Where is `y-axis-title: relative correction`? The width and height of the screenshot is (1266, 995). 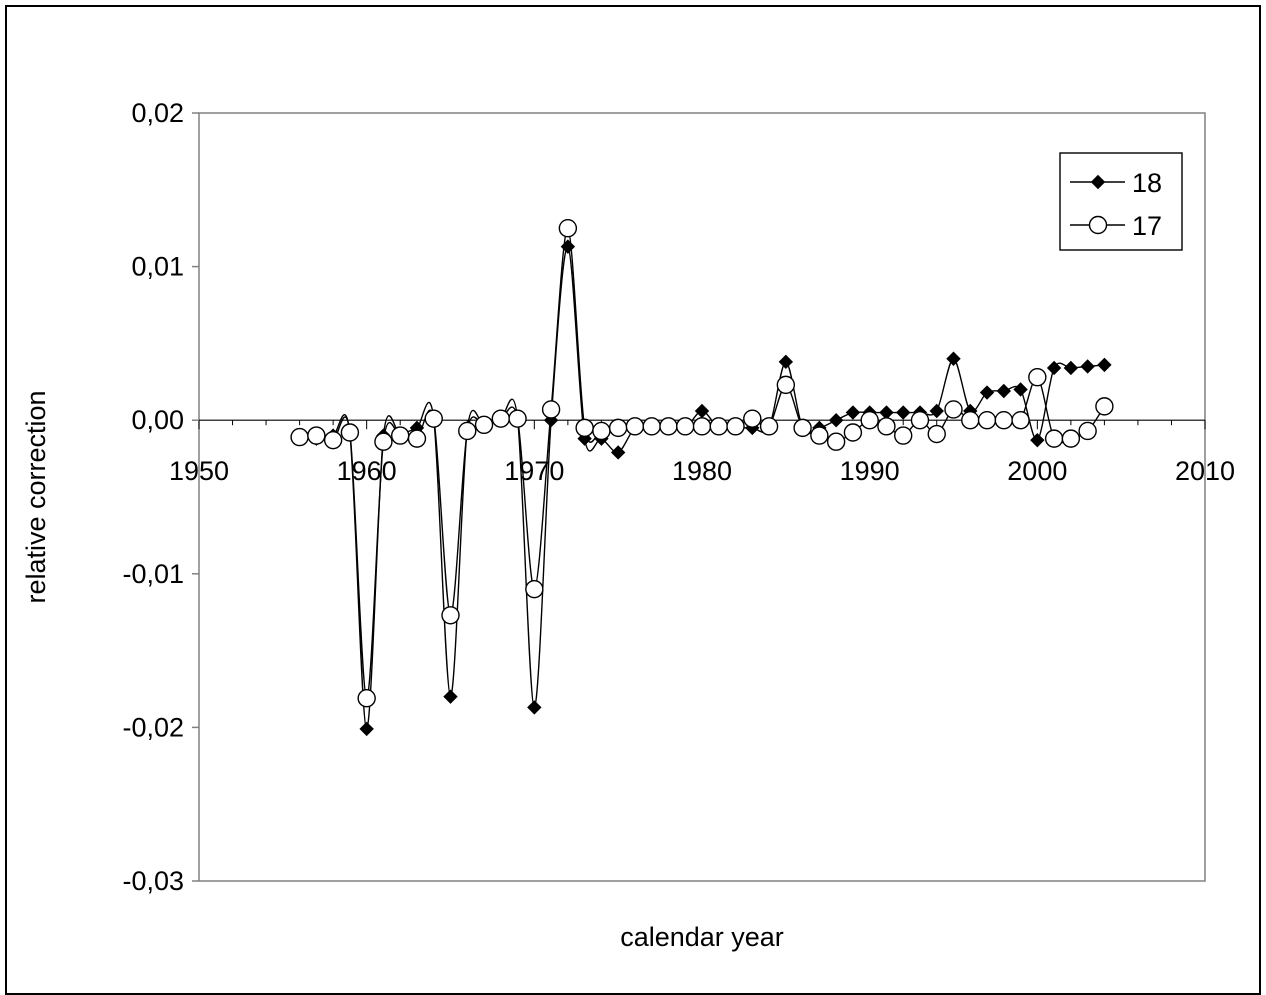 y-axis-title: relative correction is located at coordinates (36, 496).